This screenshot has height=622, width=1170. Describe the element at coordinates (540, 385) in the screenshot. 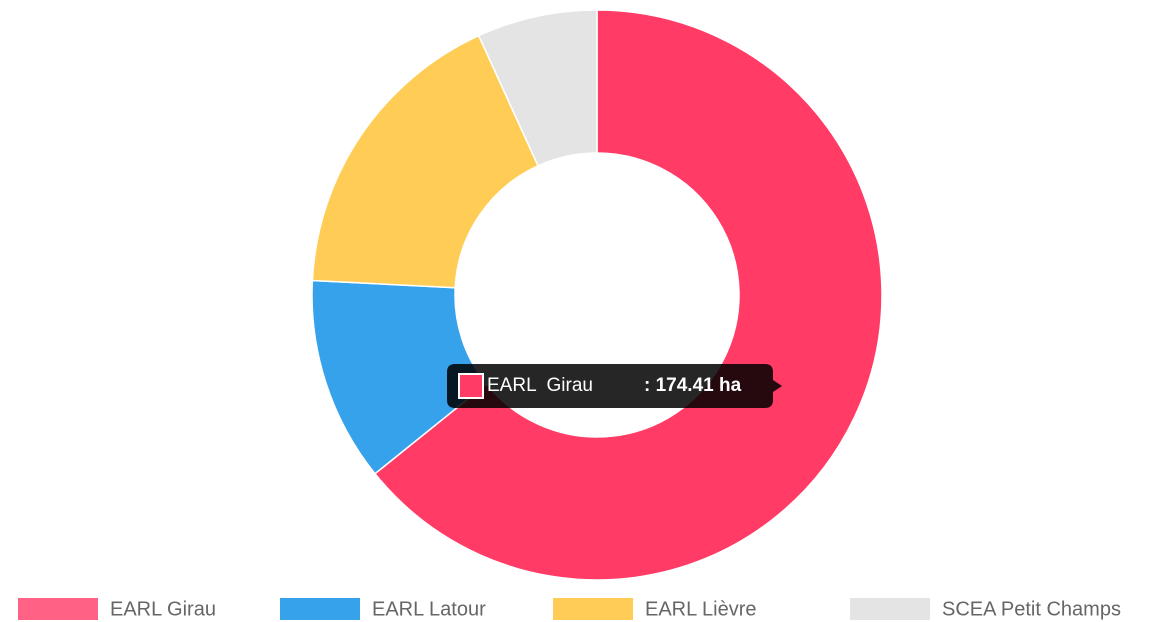

I see `tooltip-title: EARL Girau` at that location.